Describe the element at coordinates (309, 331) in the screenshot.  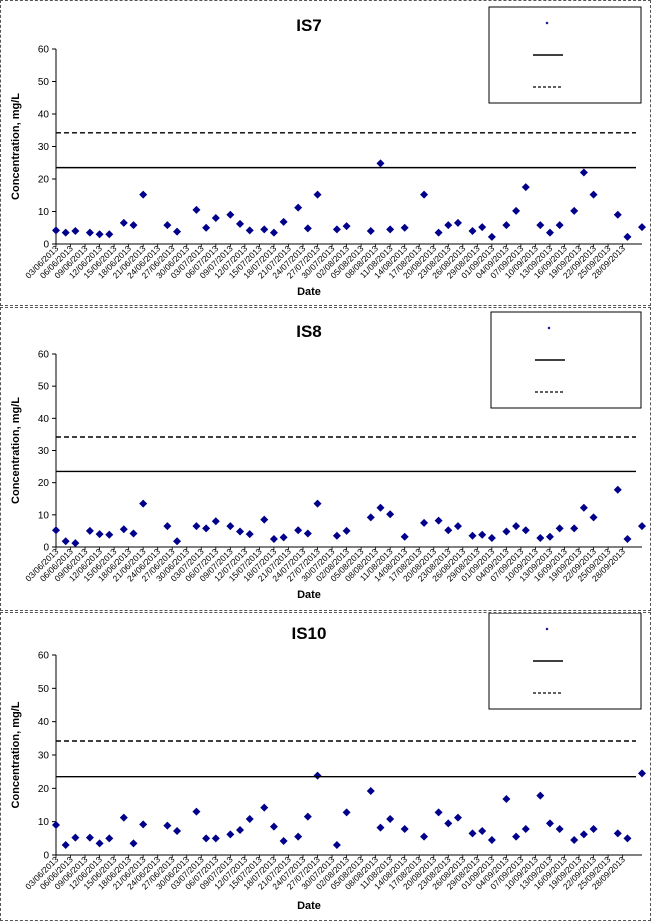
I see `chart-title: IS8` at that location.